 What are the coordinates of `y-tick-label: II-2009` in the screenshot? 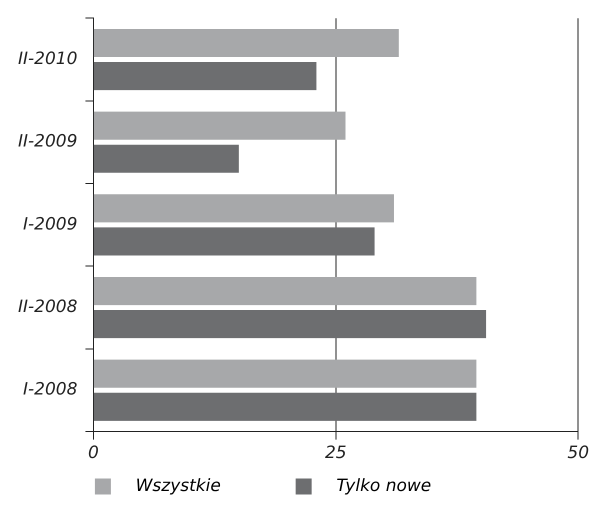 It's located at (48, 142).